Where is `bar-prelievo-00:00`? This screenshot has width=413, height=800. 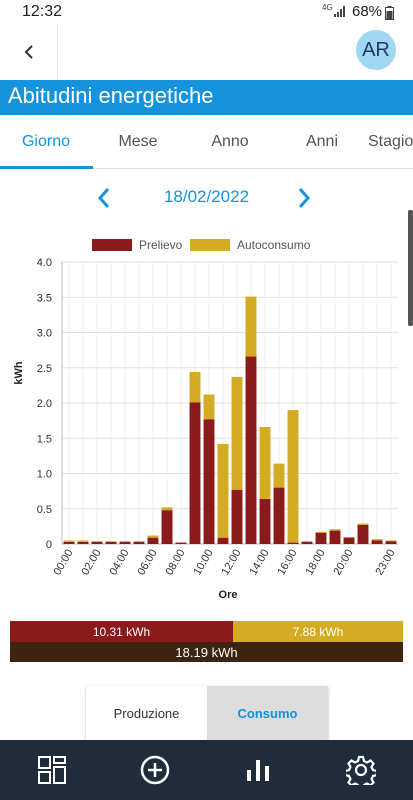 bar-prelievo-00:00 is located at coordinates (69, 542).